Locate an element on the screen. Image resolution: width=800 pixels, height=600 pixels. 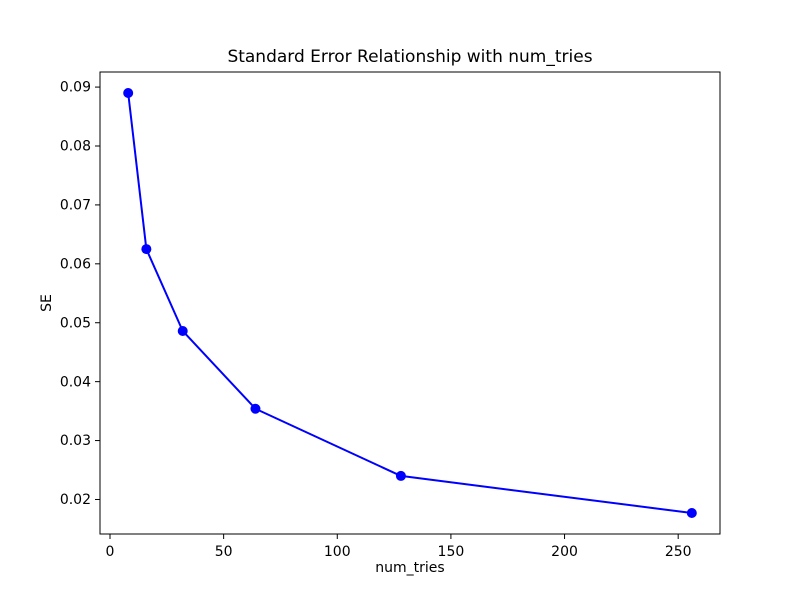
y-tick-label: 0.02 is located at coordinates (75, 500).